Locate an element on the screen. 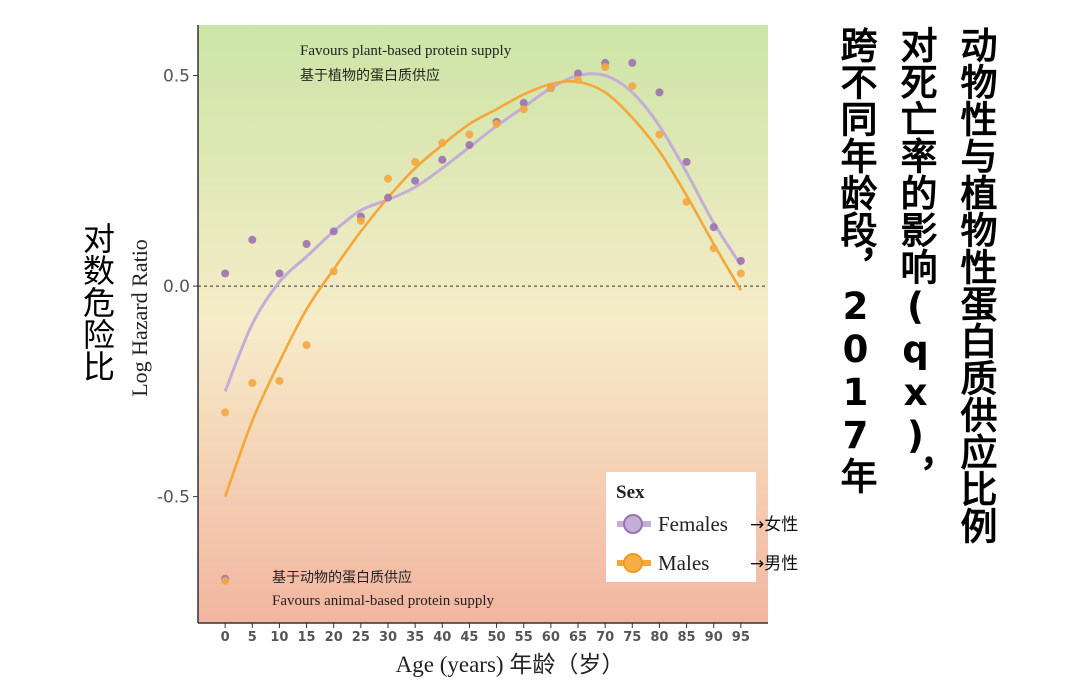  y-axis-label: Log Hazard Ratio is located at coordinates (139, 318).